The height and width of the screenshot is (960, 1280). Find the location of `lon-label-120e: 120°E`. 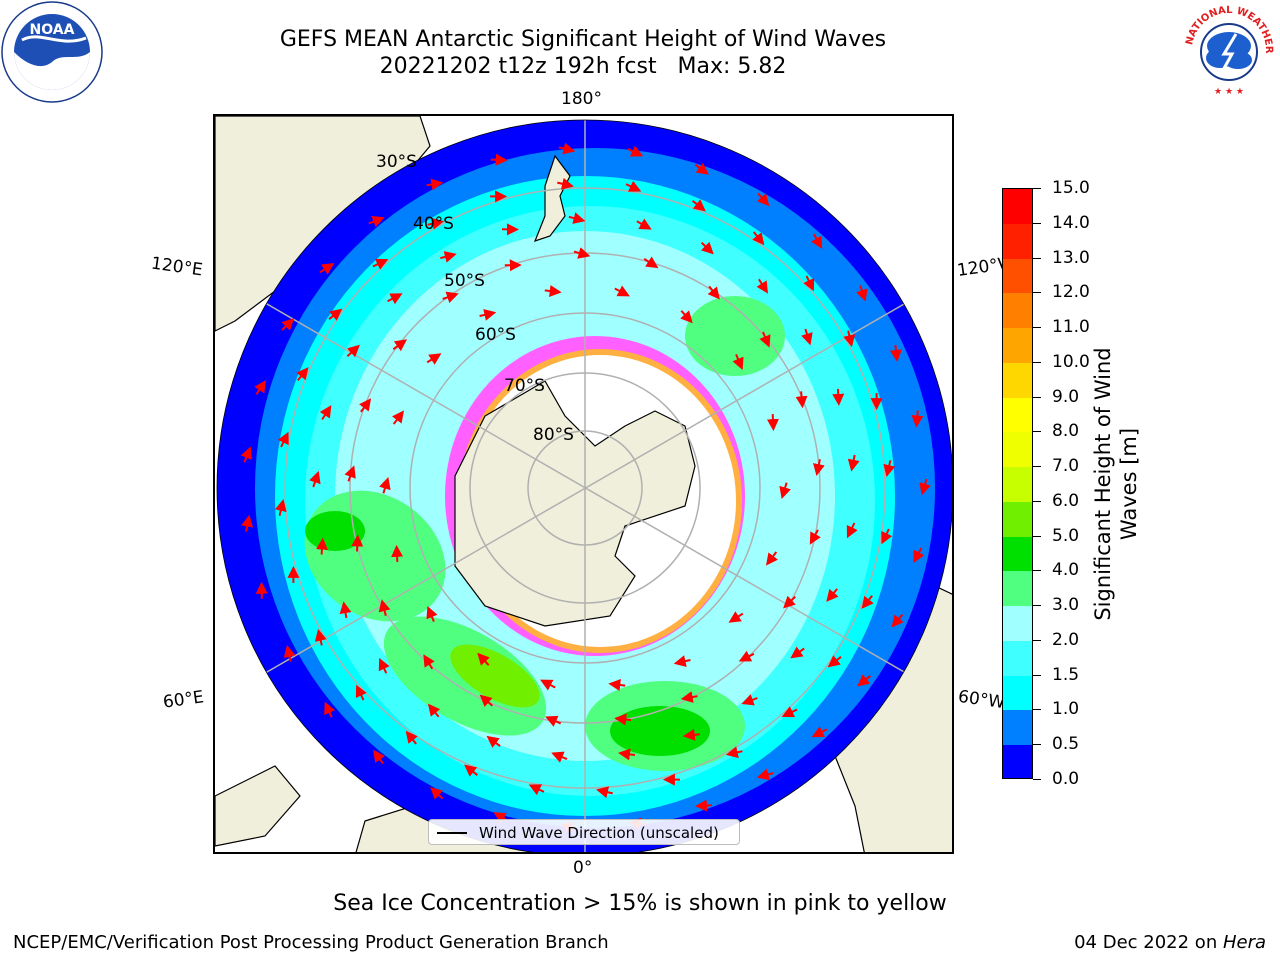

lon-label-120e: 120°E is located at coordinates (176, 267).